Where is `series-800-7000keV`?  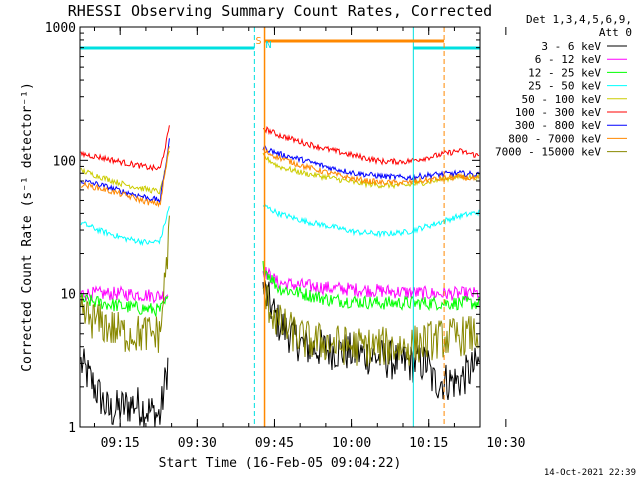 series-800-7000keV is located at coordinates (280, 177).